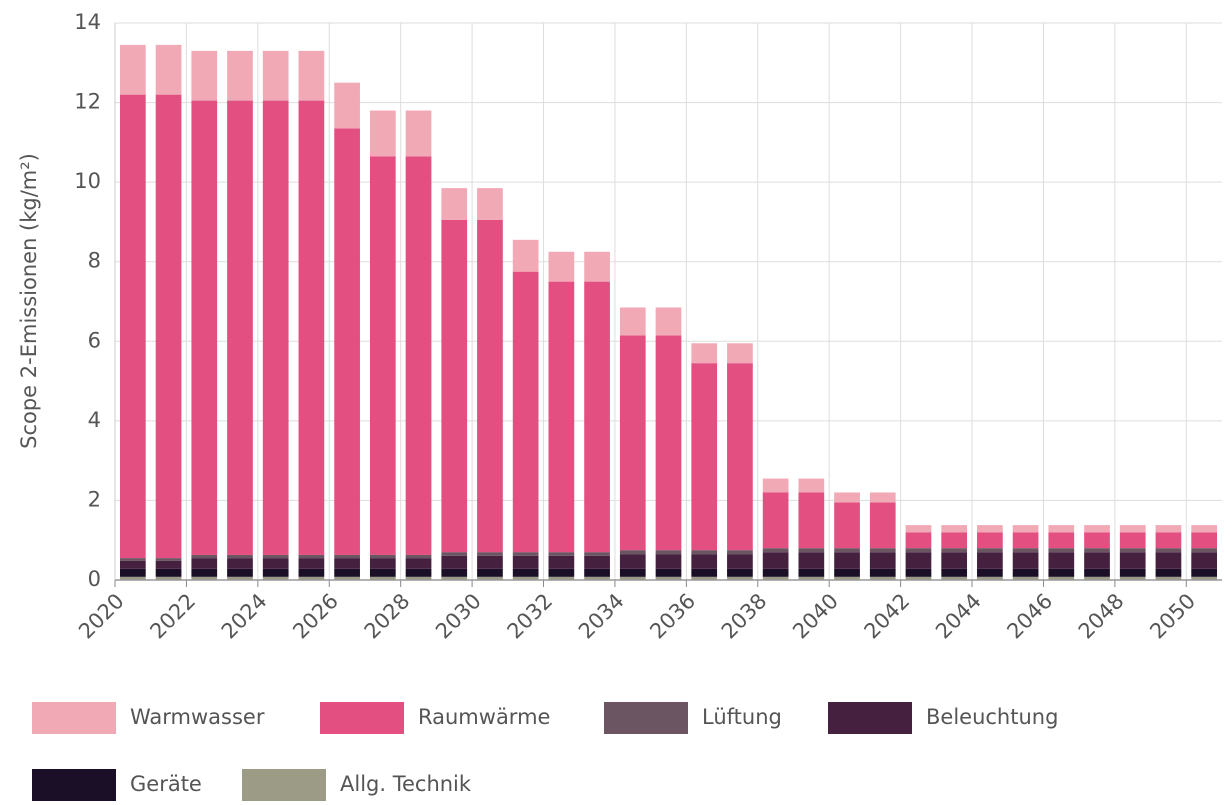  What do you see at coordinates (94, 420) in the screenshot?
I see `y-tick-label: 4` at bounding box center [94, 420].